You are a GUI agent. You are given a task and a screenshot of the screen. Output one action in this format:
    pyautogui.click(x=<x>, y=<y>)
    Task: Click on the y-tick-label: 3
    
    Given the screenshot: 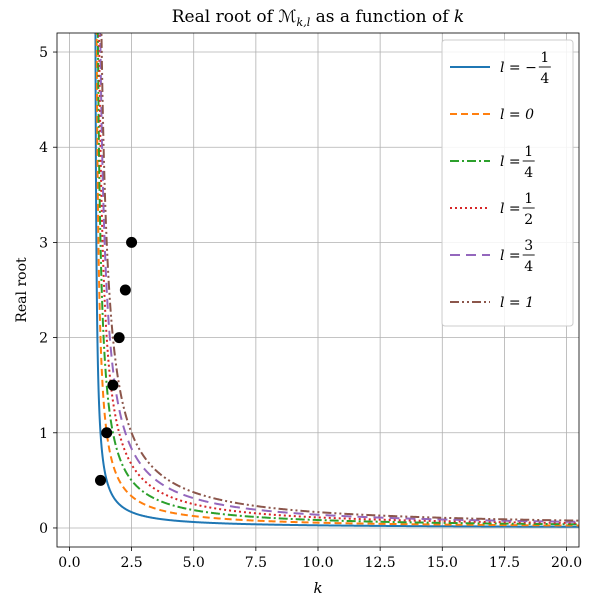 What is the action you would take?
    pyautogui.click(x=43, y=243)
    